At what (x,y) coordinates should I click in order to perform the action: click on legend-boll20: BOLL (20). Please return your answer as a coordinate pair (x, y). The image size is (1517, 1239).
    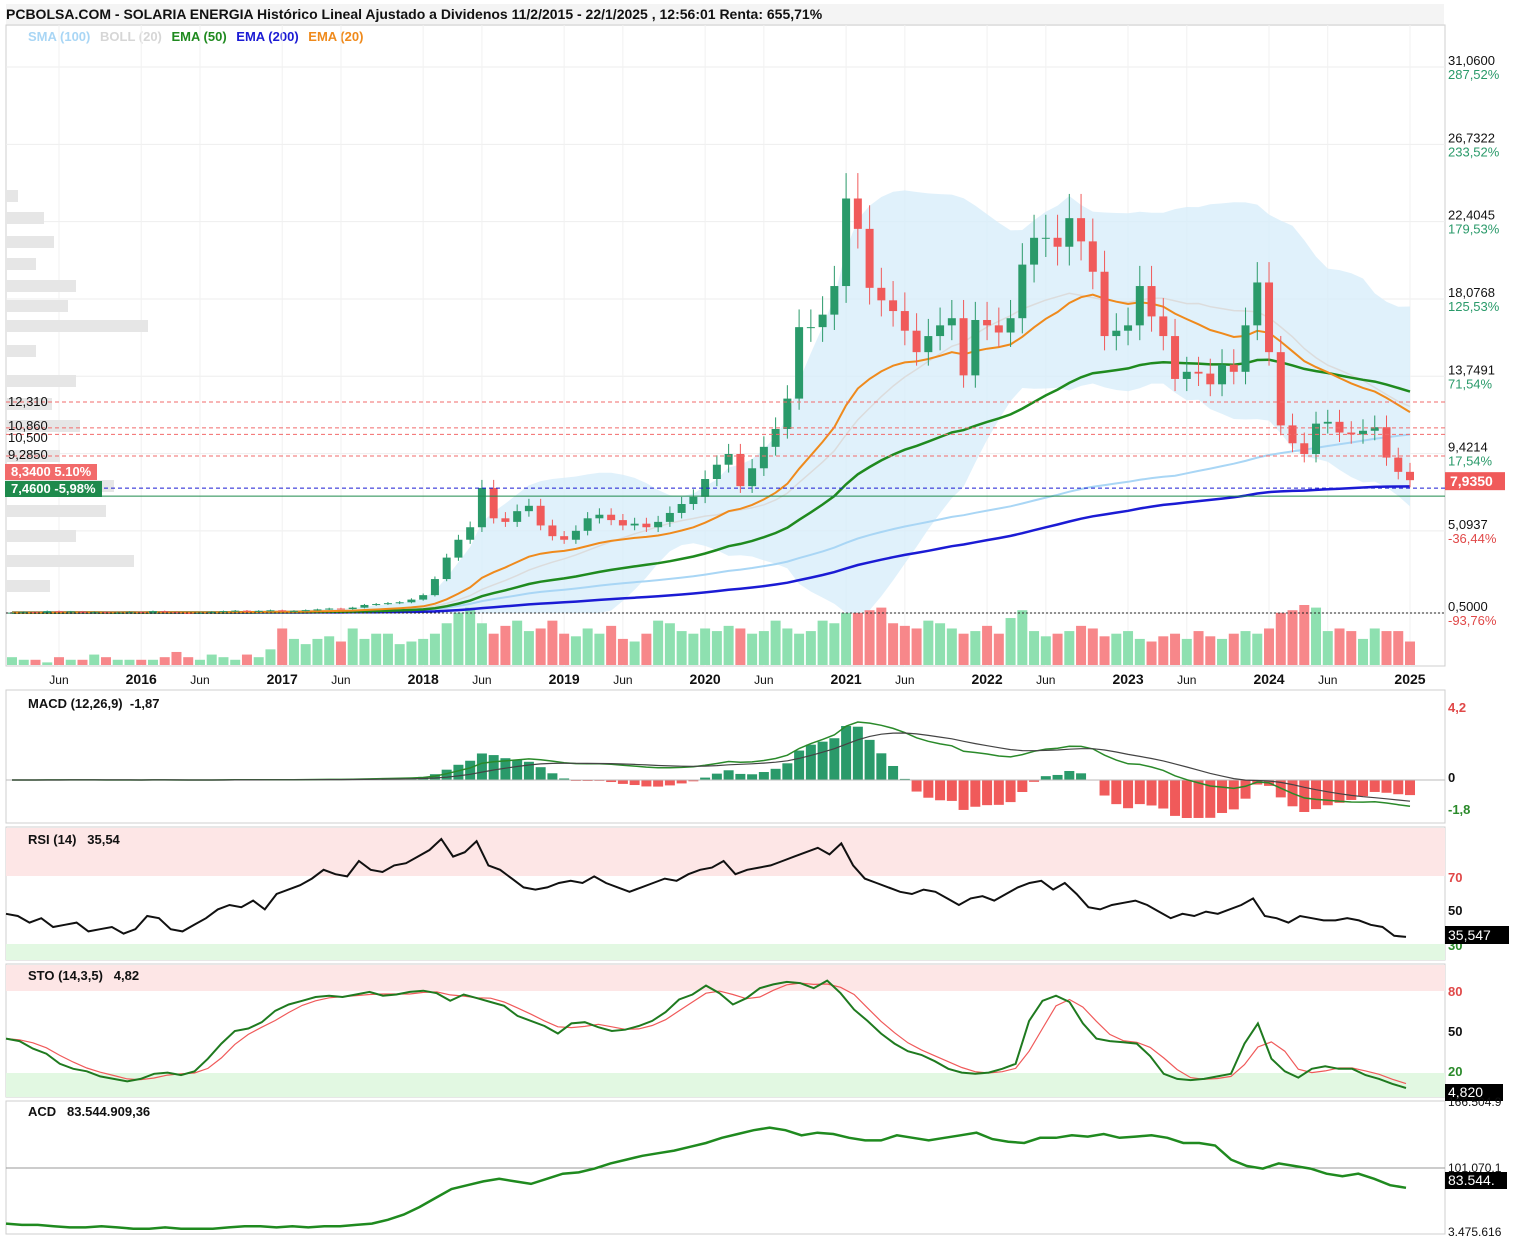
    Looking at the image, I should click on (131, 36).